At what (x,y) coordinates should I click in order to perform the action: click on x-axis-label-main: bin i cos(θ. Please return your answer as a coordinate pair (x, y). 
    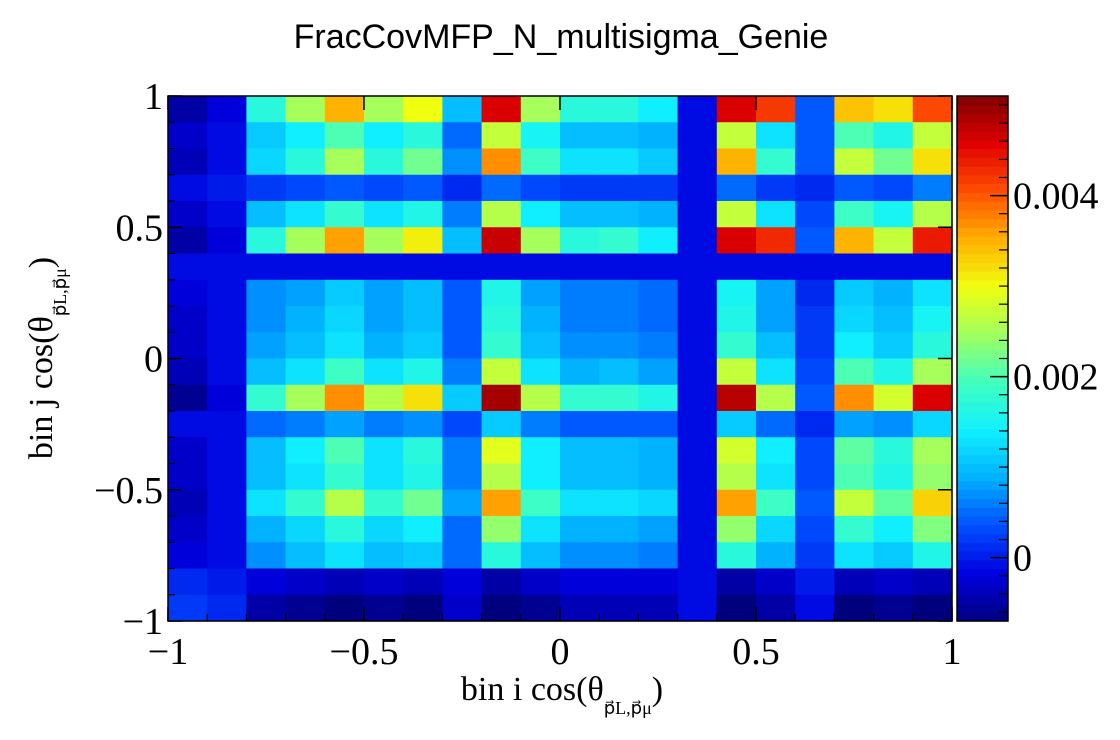
    Looking at the image, I should click on (532, 689).